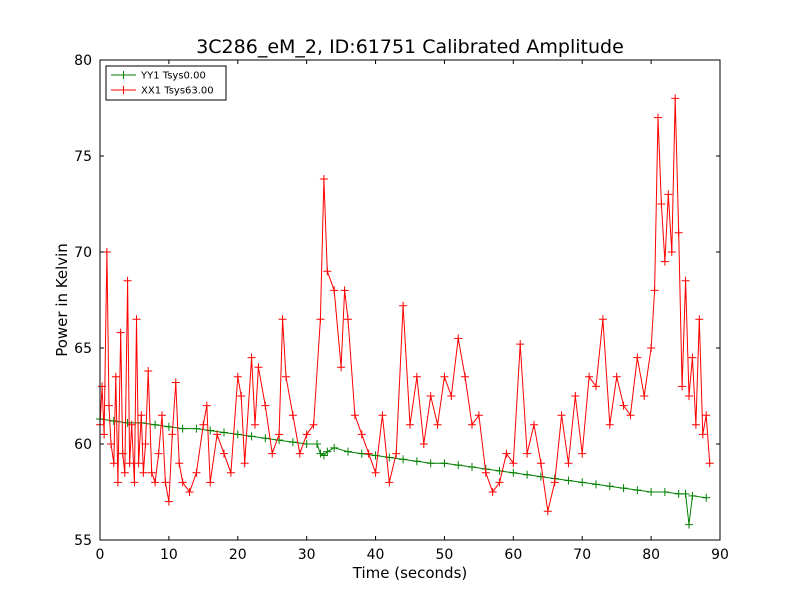 The image size is (800, 600). I want to click on legend-label: XX1 Tsys63.00, so click(177, 91).